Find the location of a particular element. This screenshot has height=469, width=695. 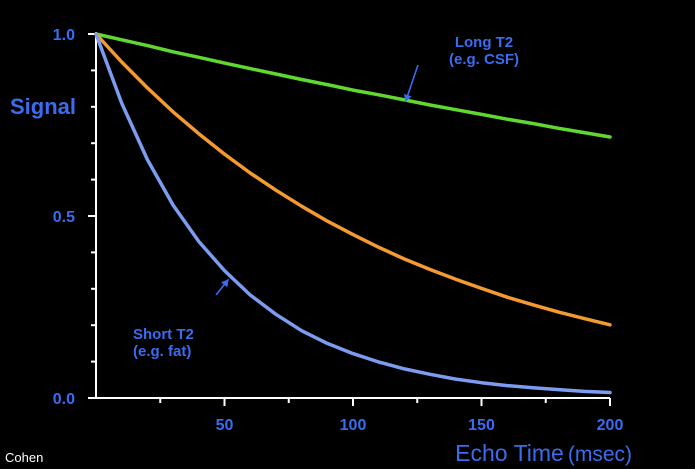

x-axis-label-main: Echo Time is located at coordinates (509, 453).